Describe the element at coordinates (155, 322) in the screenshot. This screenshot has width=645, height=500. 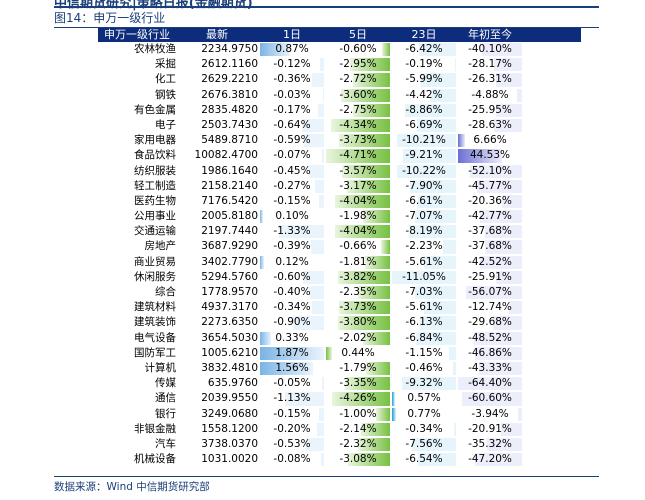
I see `industry-name: 建筑装饰` at that location.